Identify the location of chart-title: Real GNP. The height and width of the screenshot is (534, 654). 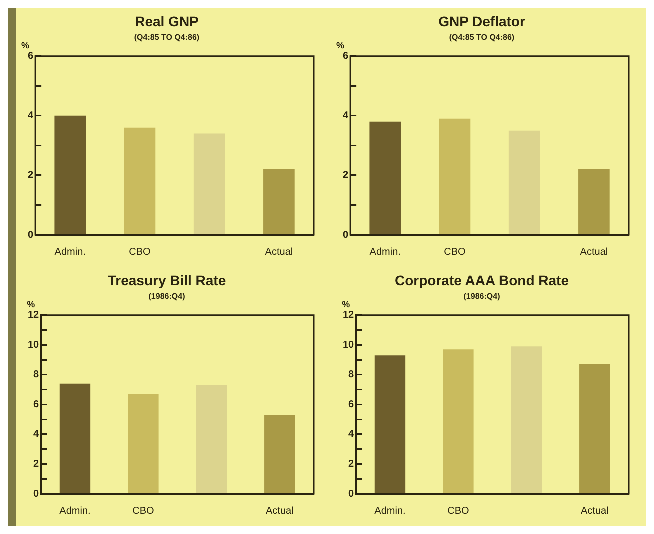
(167, 21).